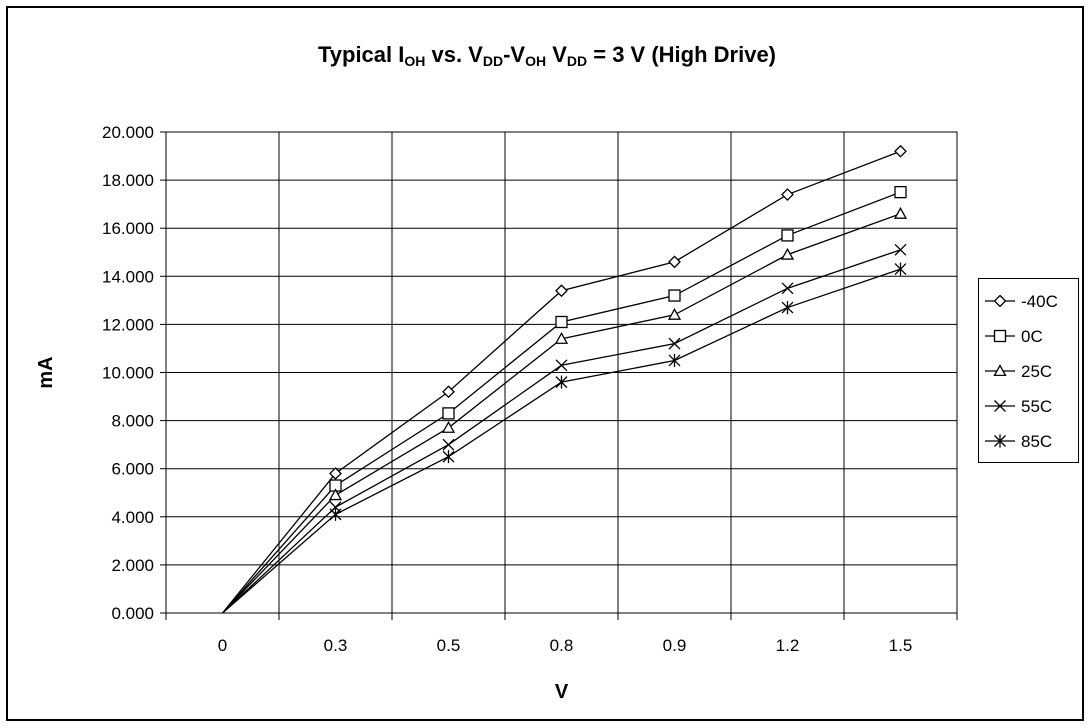 The image size is (1092, 728). Describe the element at coordinates (336, 645) in the screenshot. I see `x-tick-label: 0.3` at that location.